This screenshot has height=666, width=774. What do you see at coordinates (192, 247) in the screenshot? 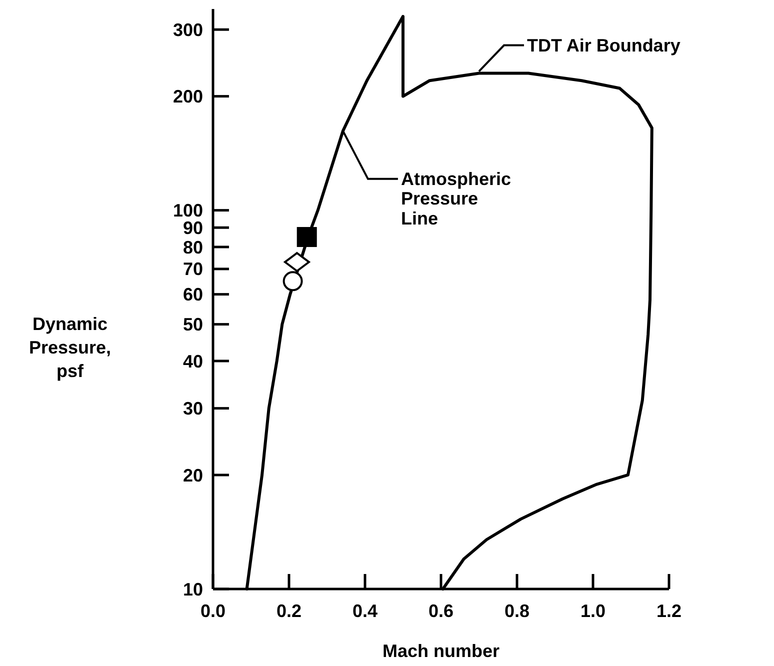
I see `y-tick-label: 80` at bounding box center [192, 247].